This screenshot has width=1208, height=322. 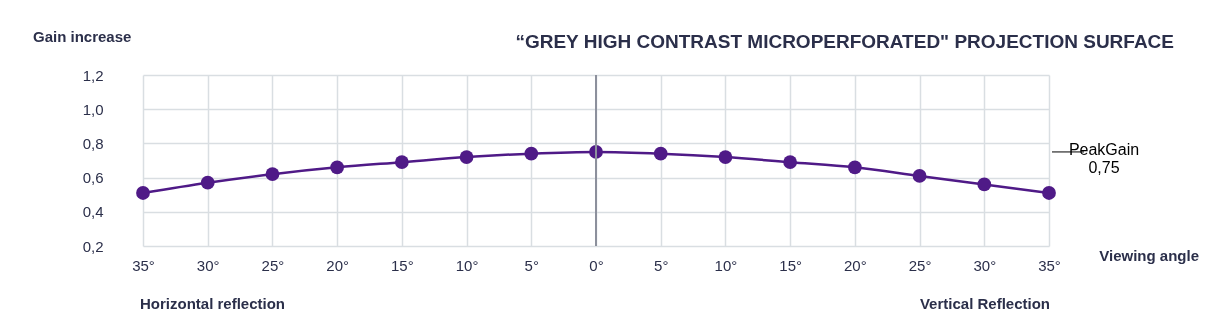 What do you see at coordinates (1149, 255) in the screenshot?
I see `x-axis-title: Viewing angle` at bounding box center [1149, 255].